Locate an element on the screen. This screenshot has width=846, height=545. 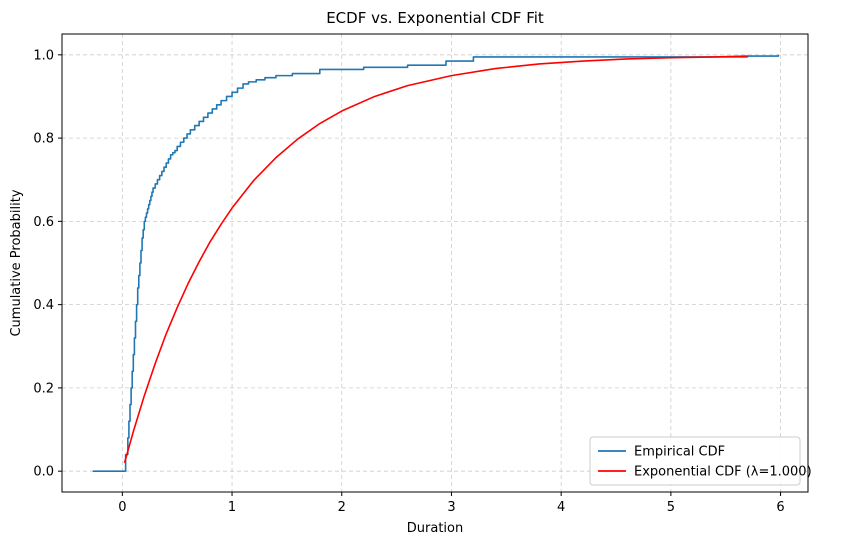
y-tick-label: 0.2 is located at coordinates (43, 388).